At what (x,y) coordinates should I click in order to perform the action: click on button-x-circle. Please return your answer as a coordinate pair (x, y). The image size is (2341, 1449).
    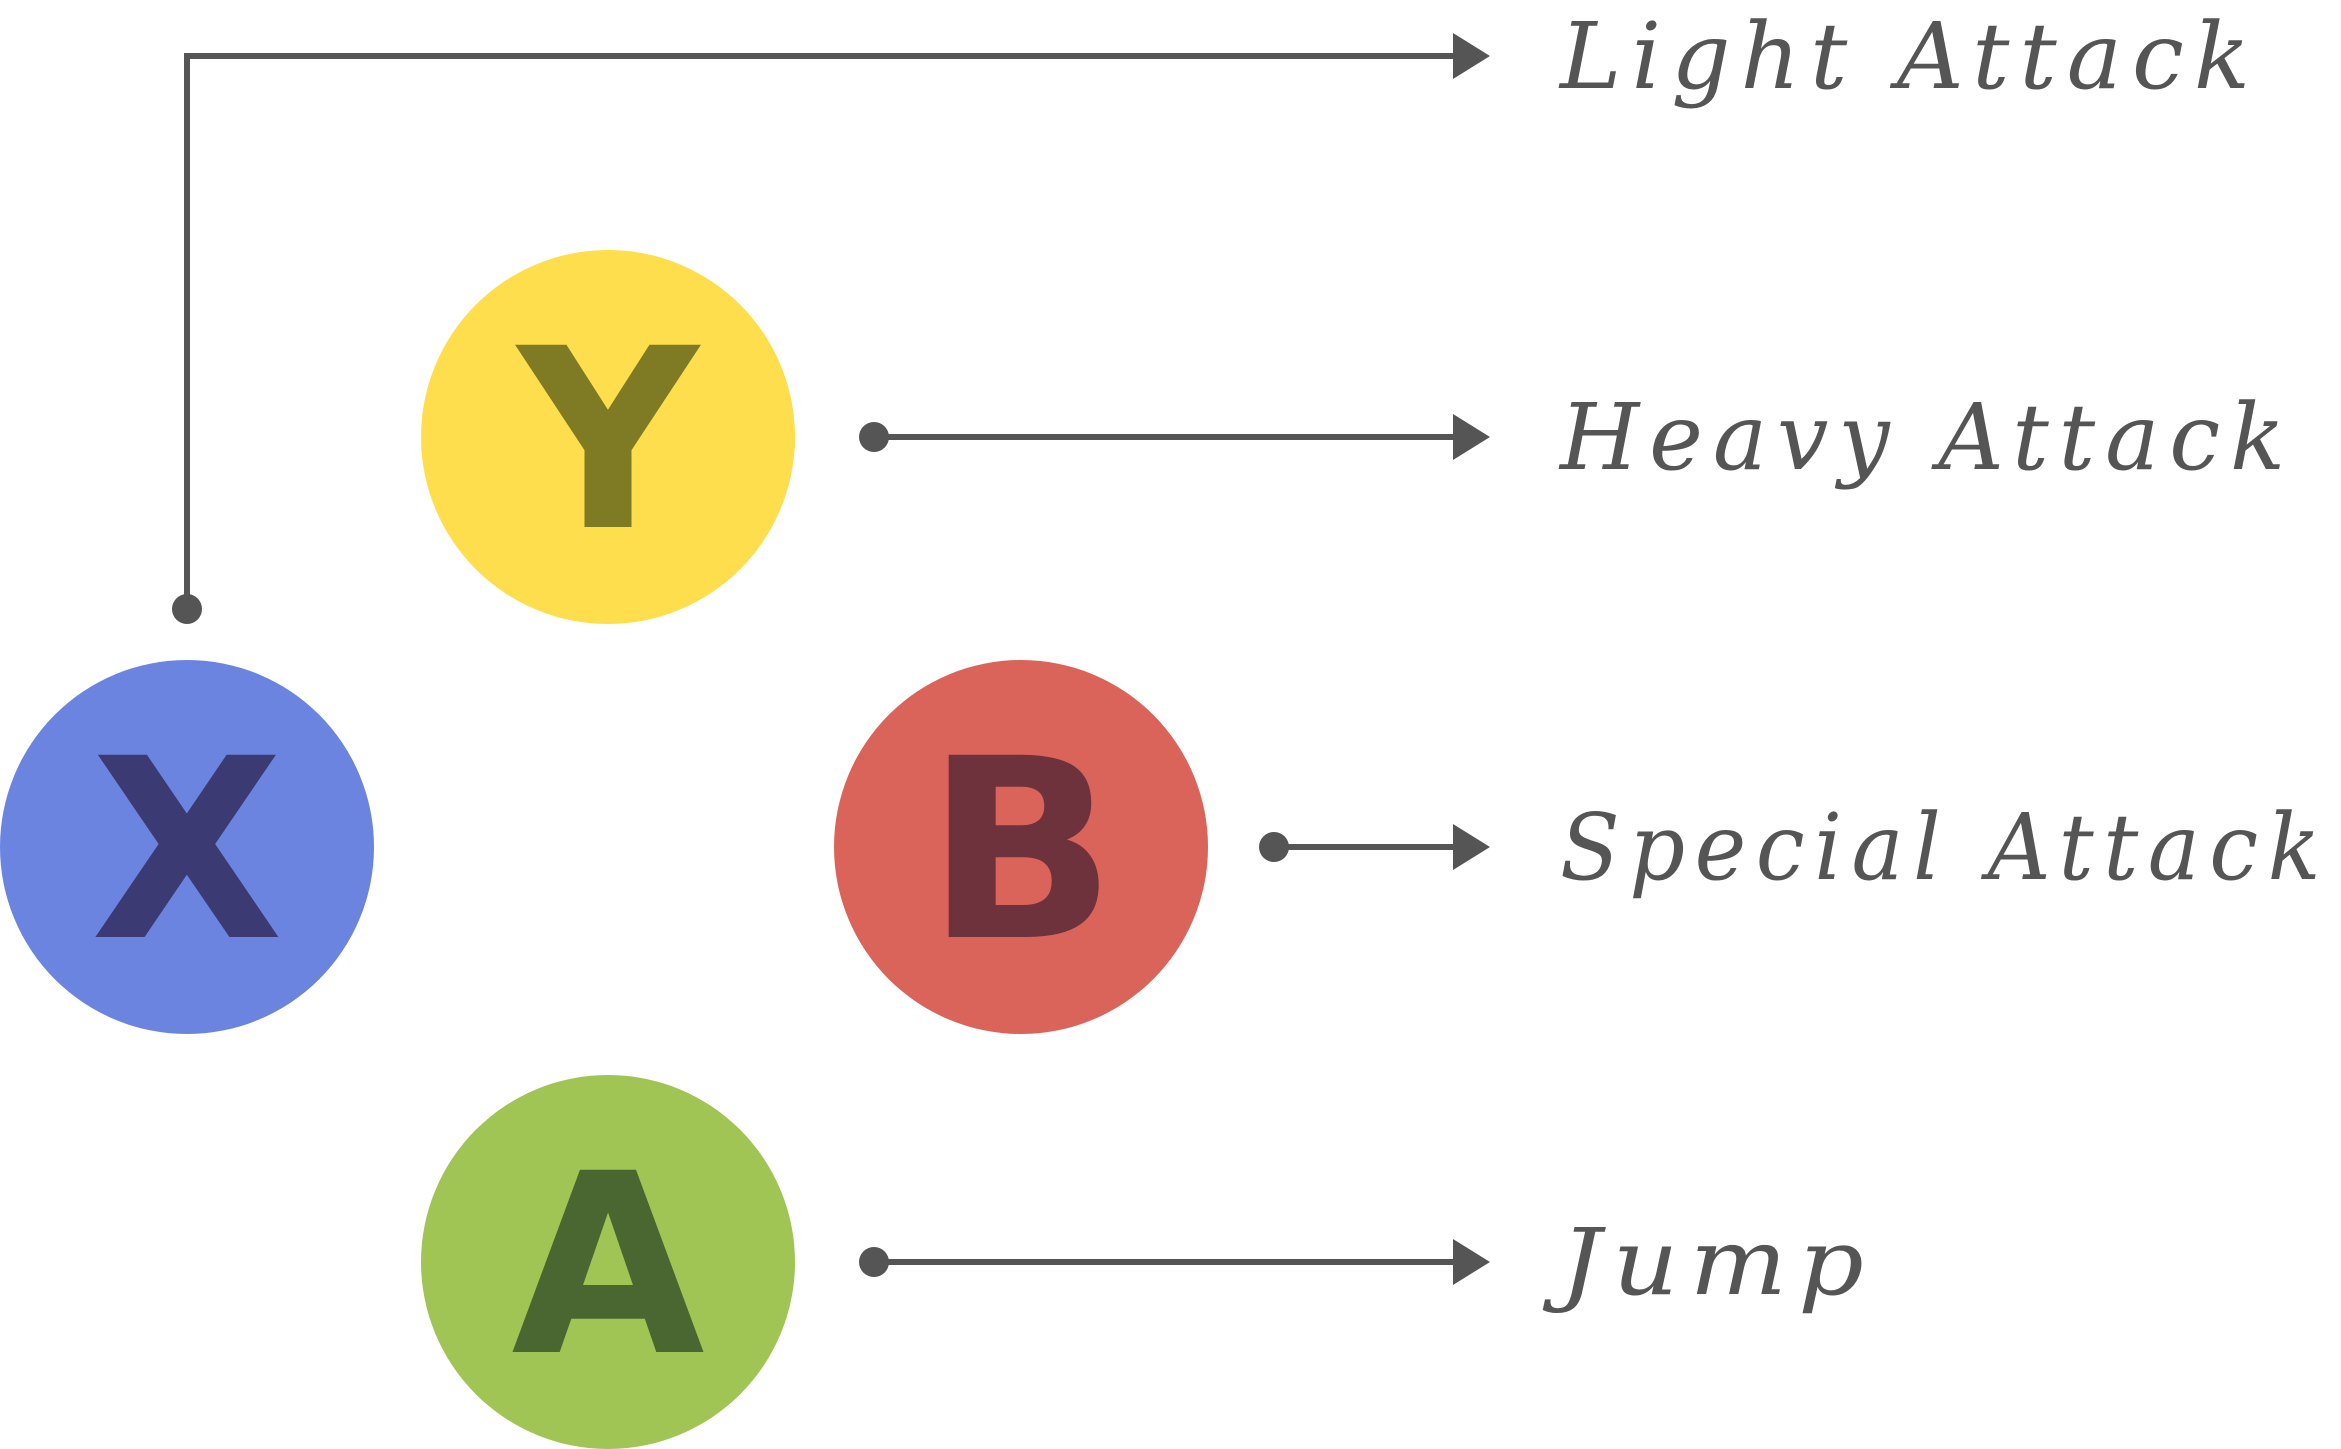
    Looking at the image, I should click on (187, 847).